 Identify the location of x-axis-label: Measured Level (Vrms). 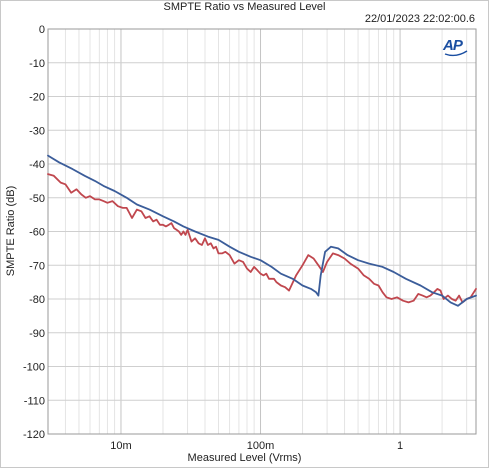
(244, 458).